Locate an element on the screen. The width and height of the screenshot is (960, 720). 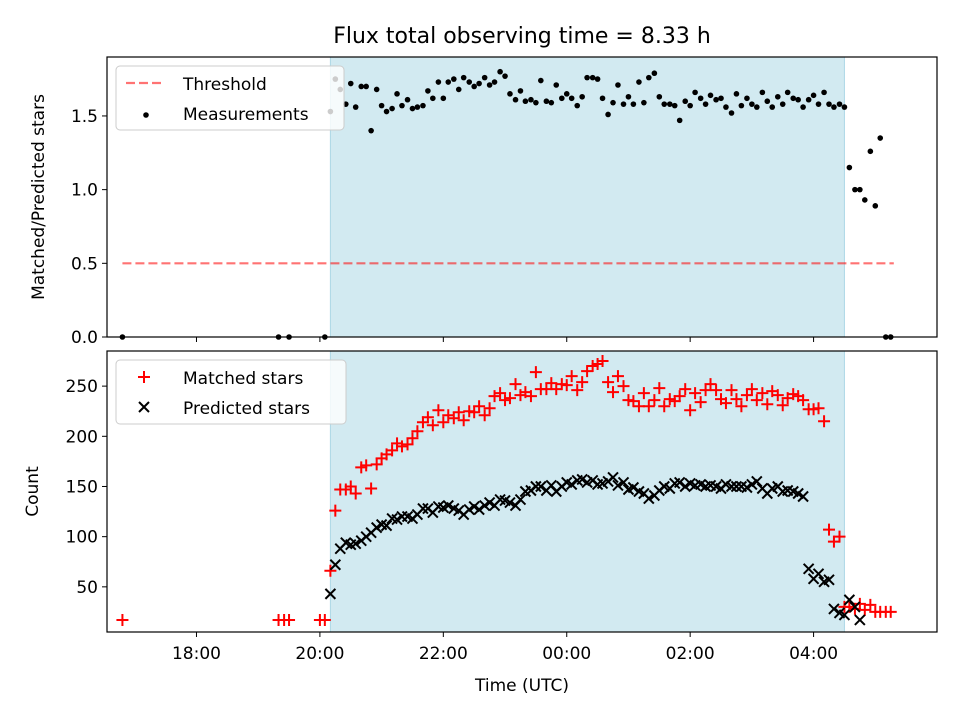
legend-label: Measurements is located at coordinates (246, 115).